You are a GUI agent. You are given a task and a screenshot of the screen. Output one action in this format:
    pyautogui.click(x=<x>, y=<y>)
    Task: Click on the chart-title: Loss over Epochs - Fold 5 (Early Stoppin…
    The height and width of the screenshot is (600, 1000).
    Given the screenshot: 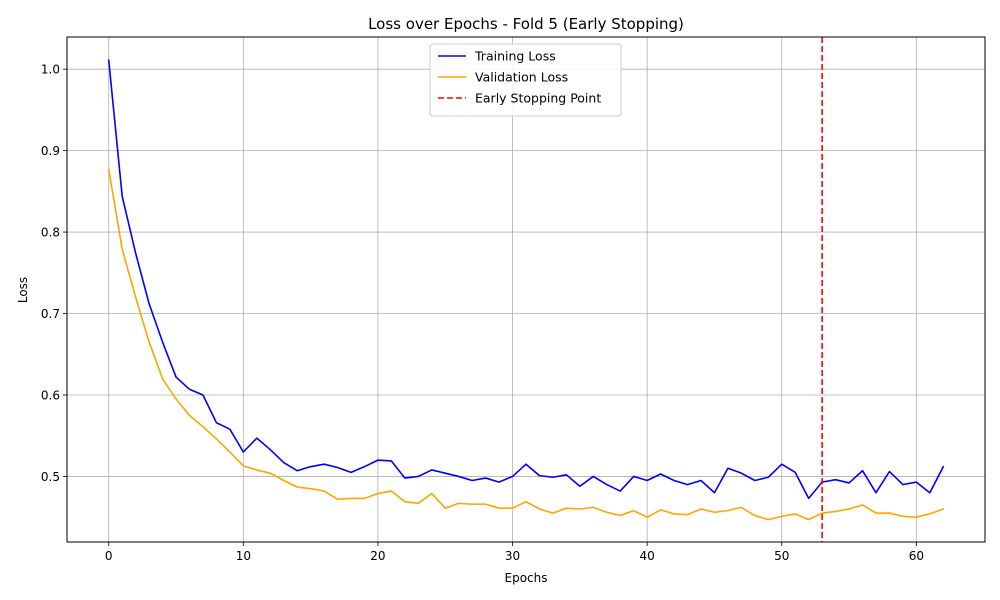 What is the action you would take?
    pyautogui.click(x=526, y=24)
    